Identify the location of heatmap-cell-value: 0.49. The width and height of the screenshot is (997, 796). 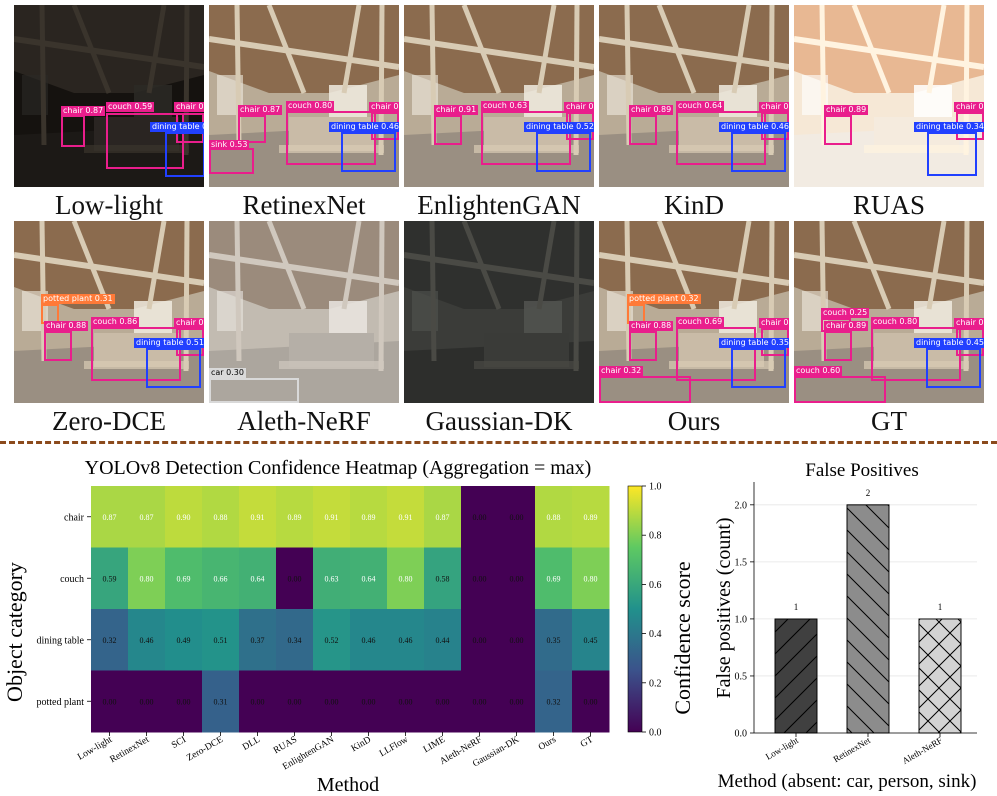
(184, 640).